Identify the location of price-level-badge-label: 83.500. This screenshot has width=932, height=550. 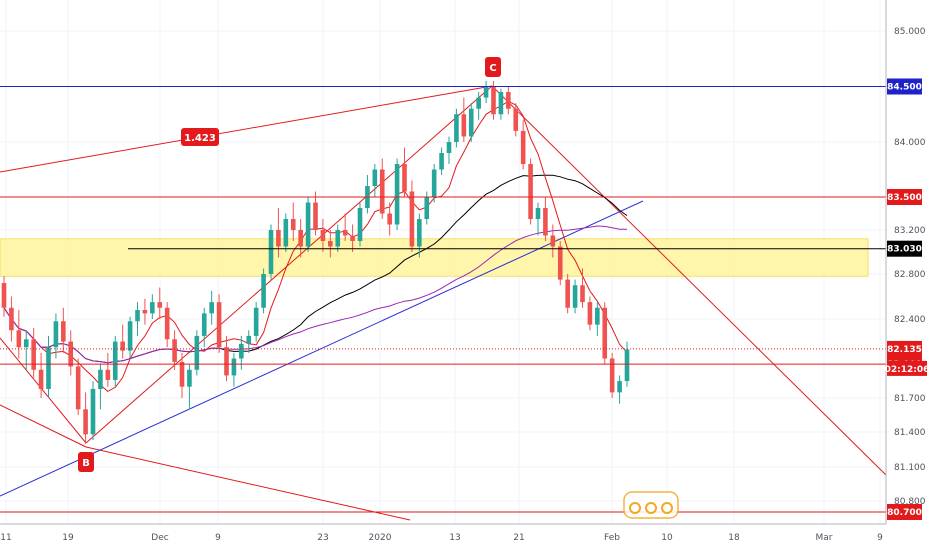
(904, 198).